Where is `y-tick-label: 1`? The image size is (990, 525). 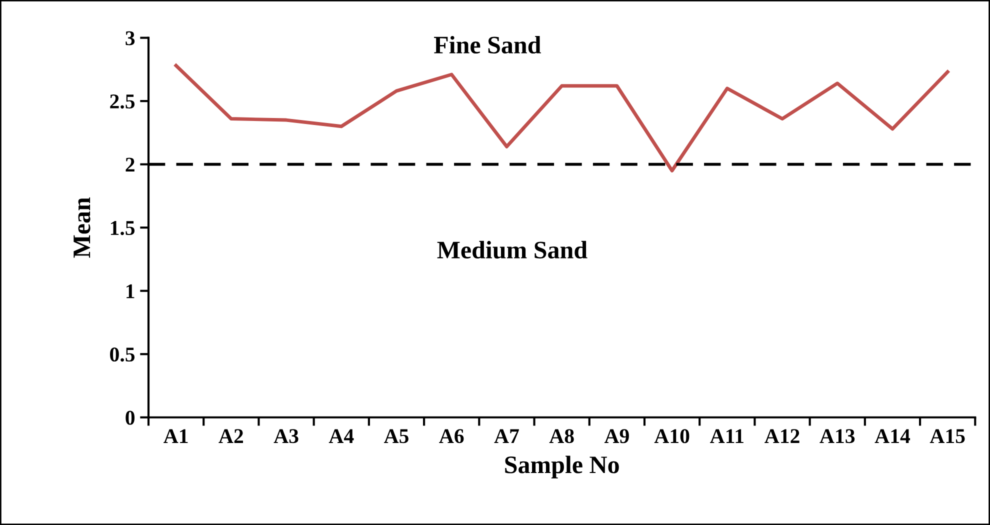
y-tick-label: 1 is located at coordinates (130, 291).